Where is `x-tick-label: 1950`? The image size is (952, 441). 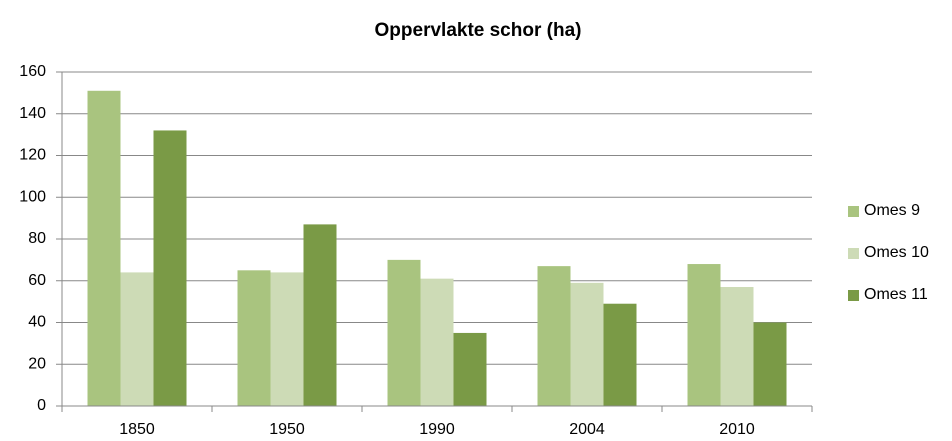 x-tick-label: 1950 is located at coordinates (287, 429).